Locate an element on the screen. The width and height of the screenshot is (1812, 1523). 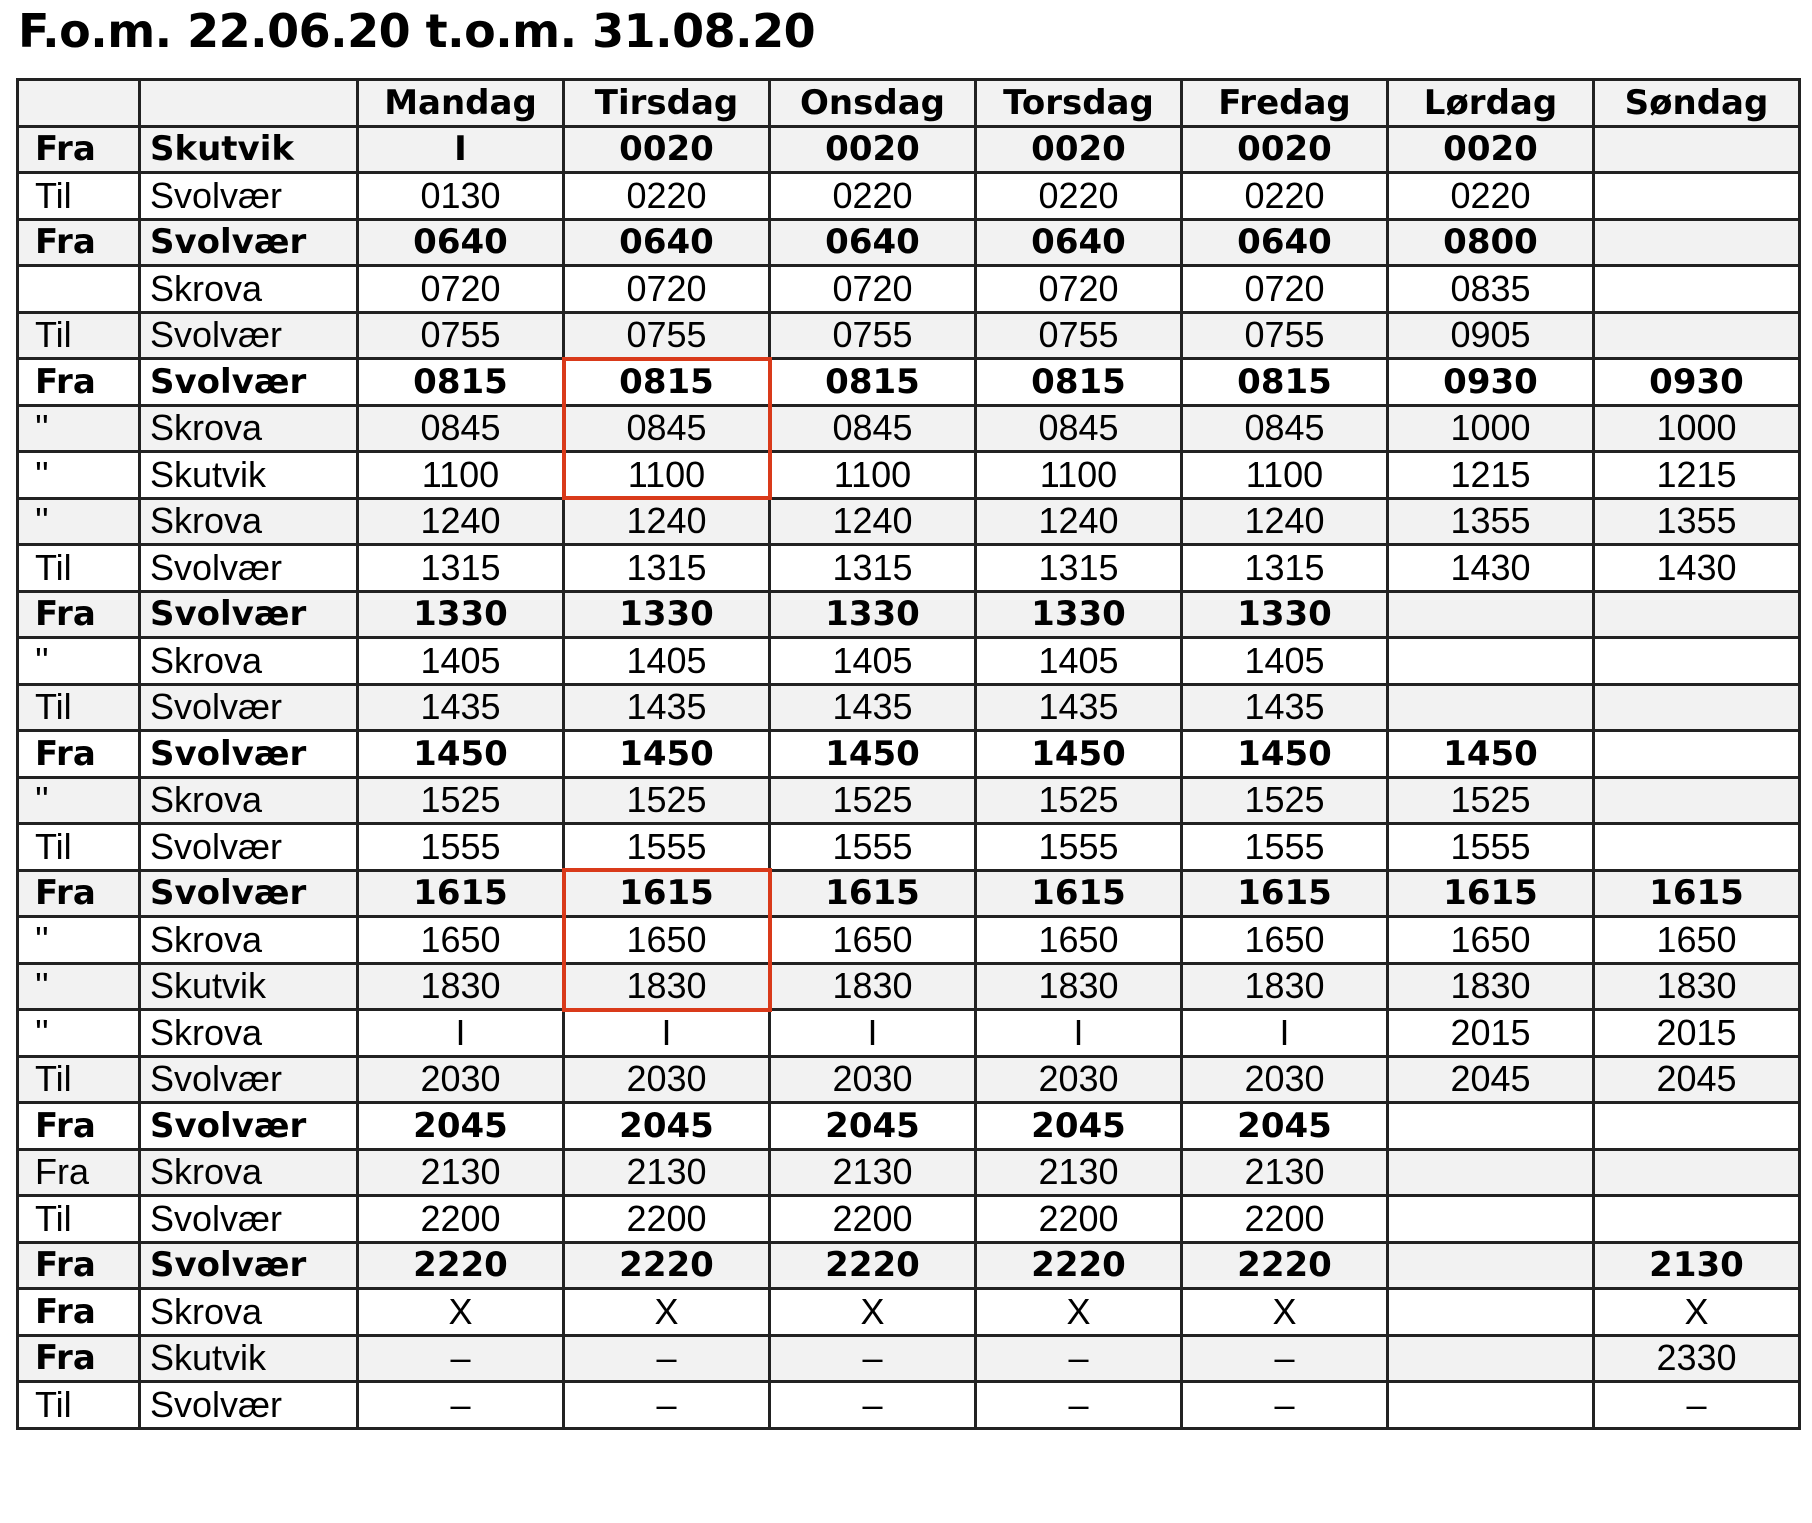
time-cell: 1430 is located at coordinates (1696, 568).